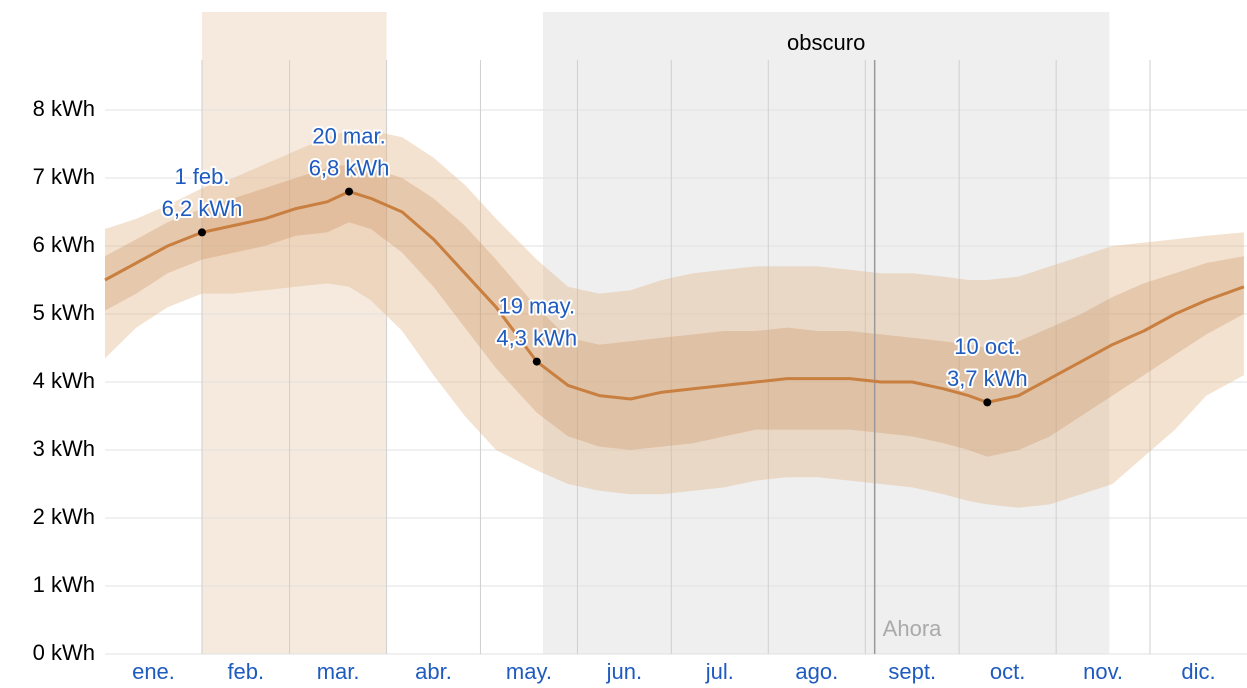 This screenshot has width=1247, height=688. Describe the element at coordinates (64, 108) in the screenshot. I see `y-tick-label: 8 kWh` at that location.